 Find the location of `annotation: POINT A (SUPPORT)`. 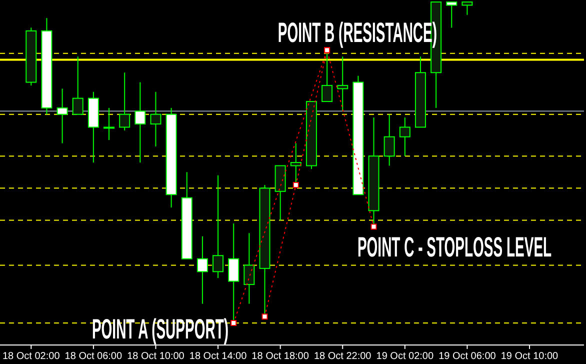

annotation: POINT A (SUPPORT) is located at coordinates (160, 329).